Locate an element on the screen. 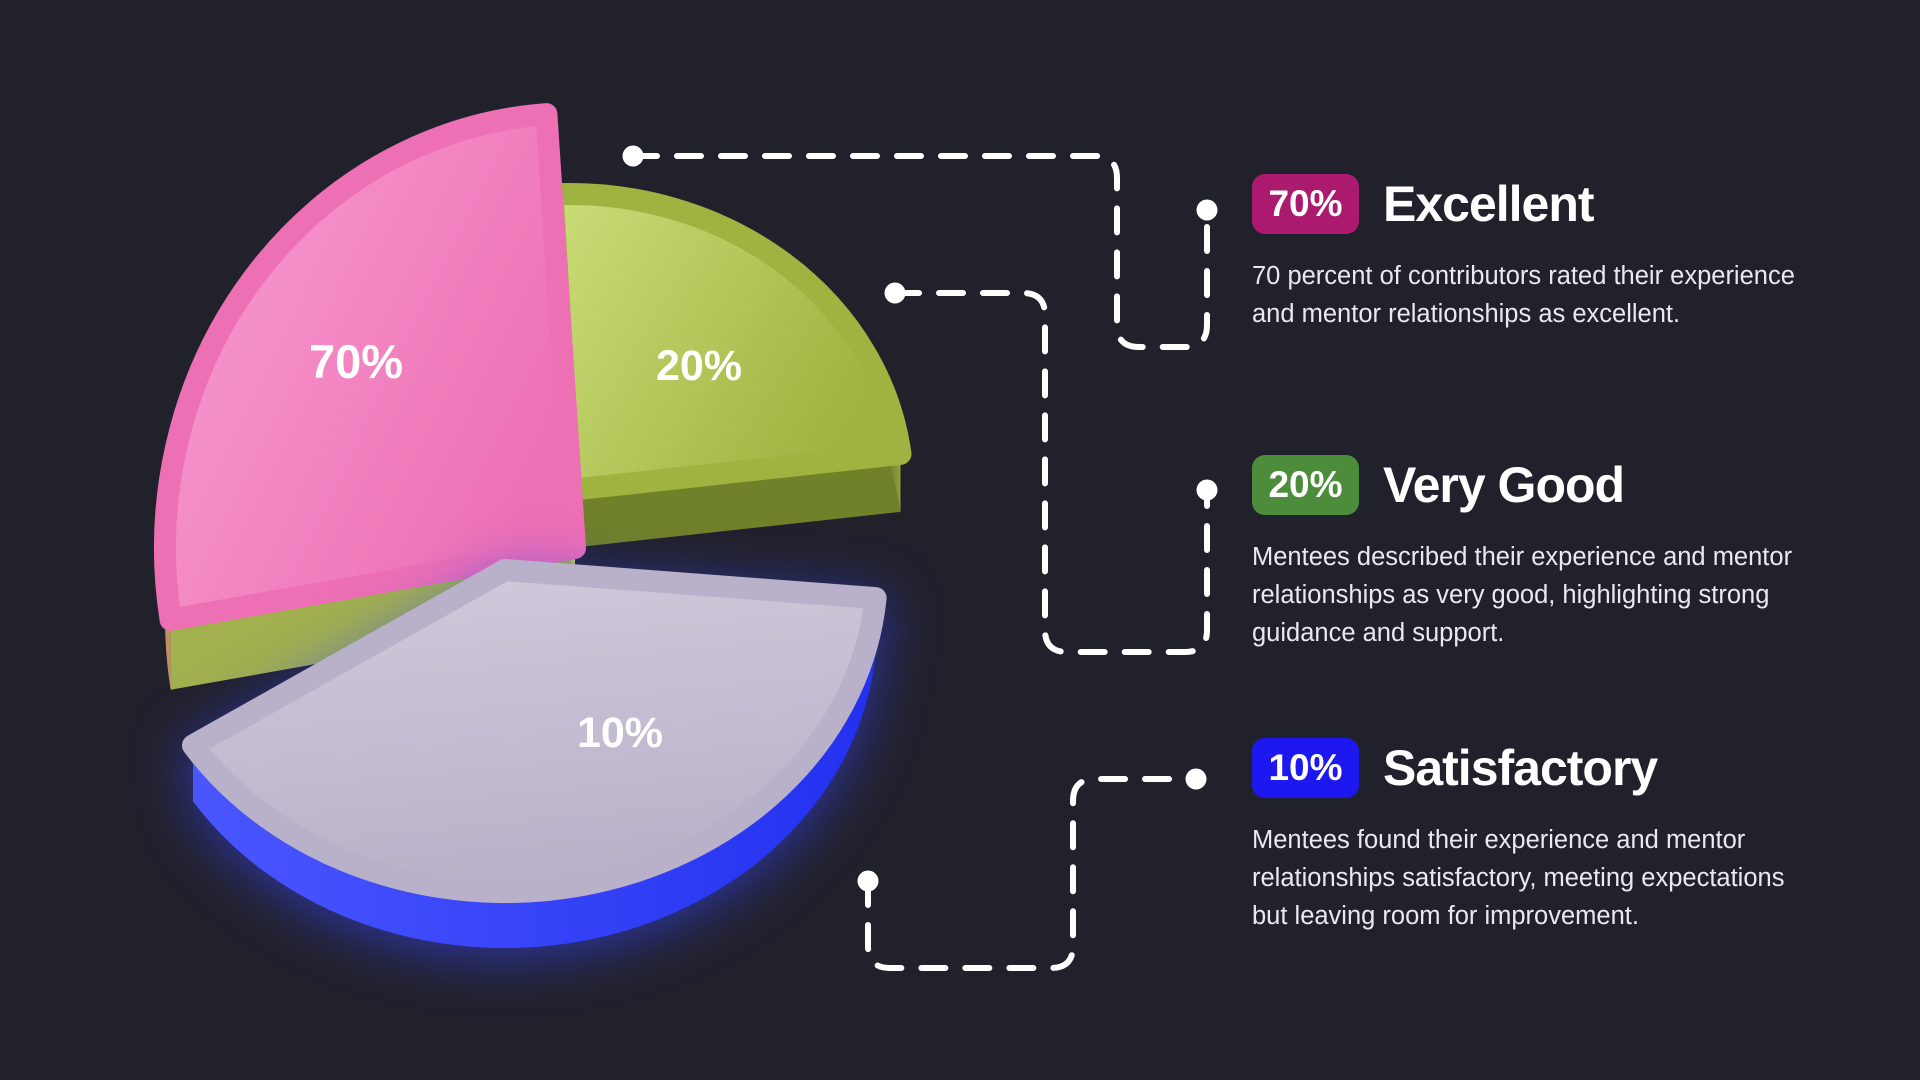 The image size is (1920, 1080). legend-header-very-good: 20% Very Good is located at coordinates (1562, 485).